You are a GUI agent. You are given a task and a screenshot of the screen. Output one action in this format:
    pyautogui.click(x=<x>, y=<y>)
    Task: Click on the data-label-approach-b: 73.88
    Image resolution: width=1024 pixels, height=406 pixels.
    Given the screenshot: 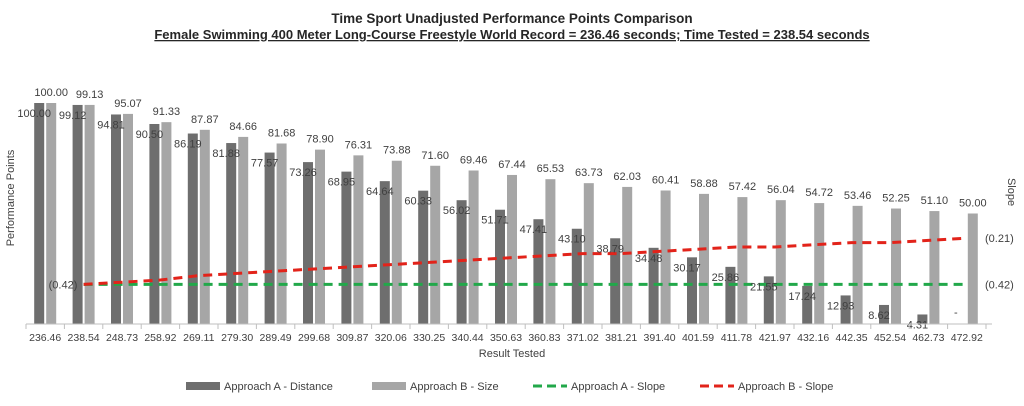 What is the action you would take?
    pyautogui.click(x=397, y=151)
    